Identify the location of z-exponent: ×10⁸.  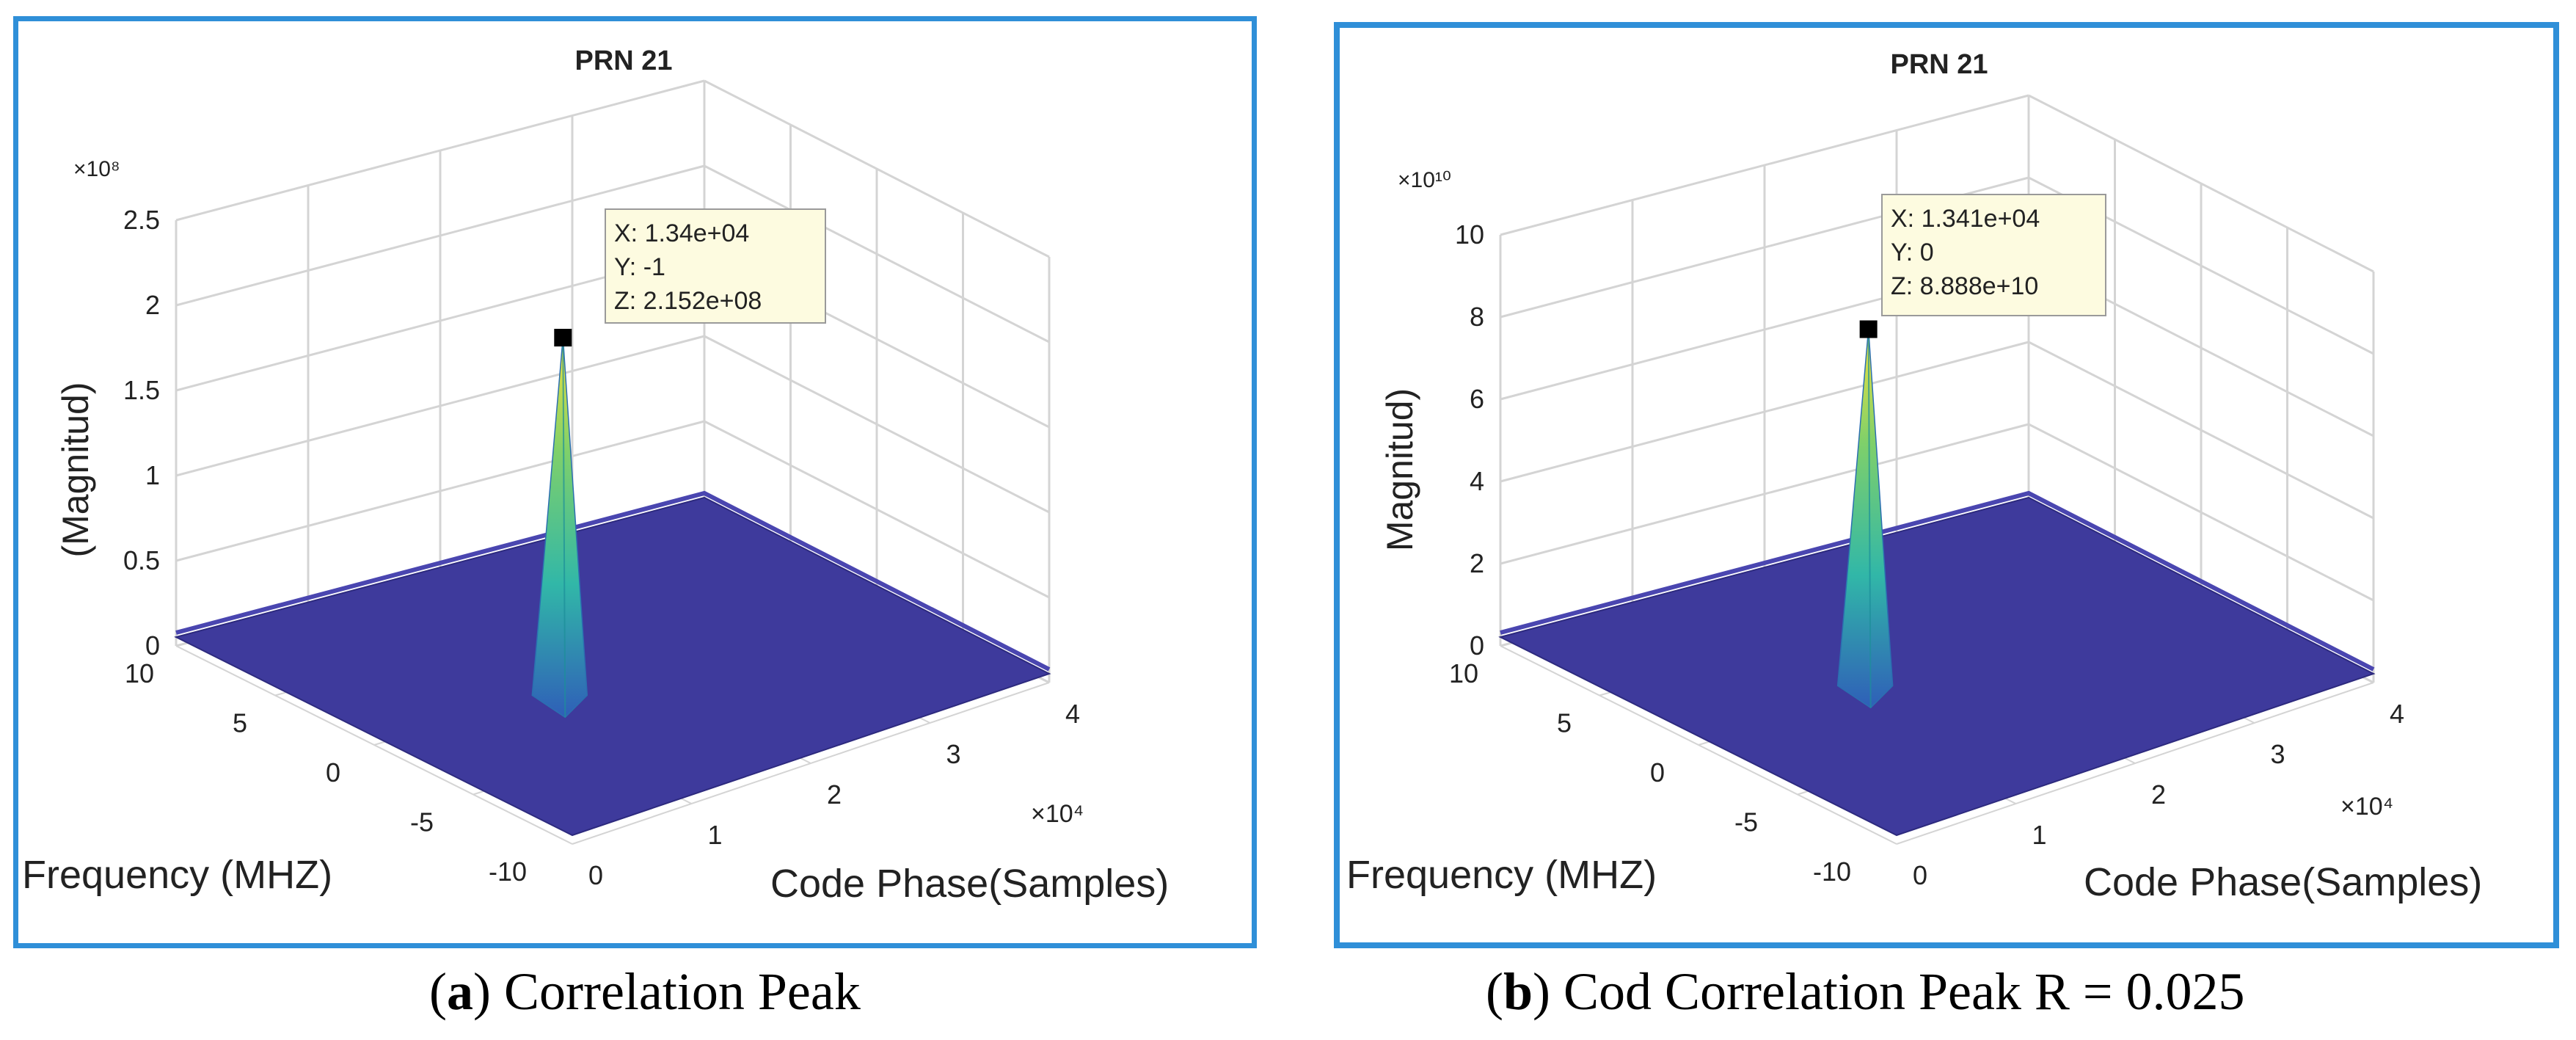
(97, 169).